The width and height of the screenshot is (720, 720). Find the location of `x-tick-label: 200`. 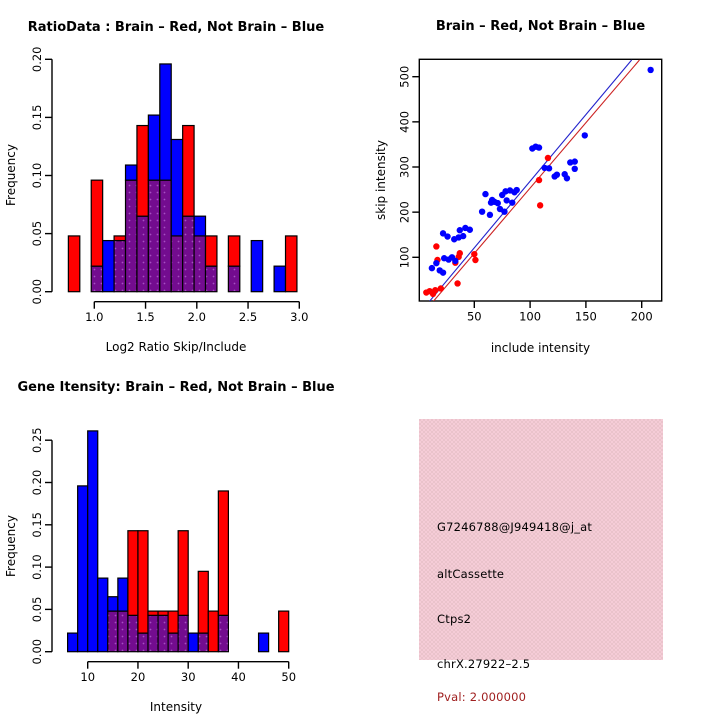

x-tick-label: 200 is located at coordinates (642, 317).